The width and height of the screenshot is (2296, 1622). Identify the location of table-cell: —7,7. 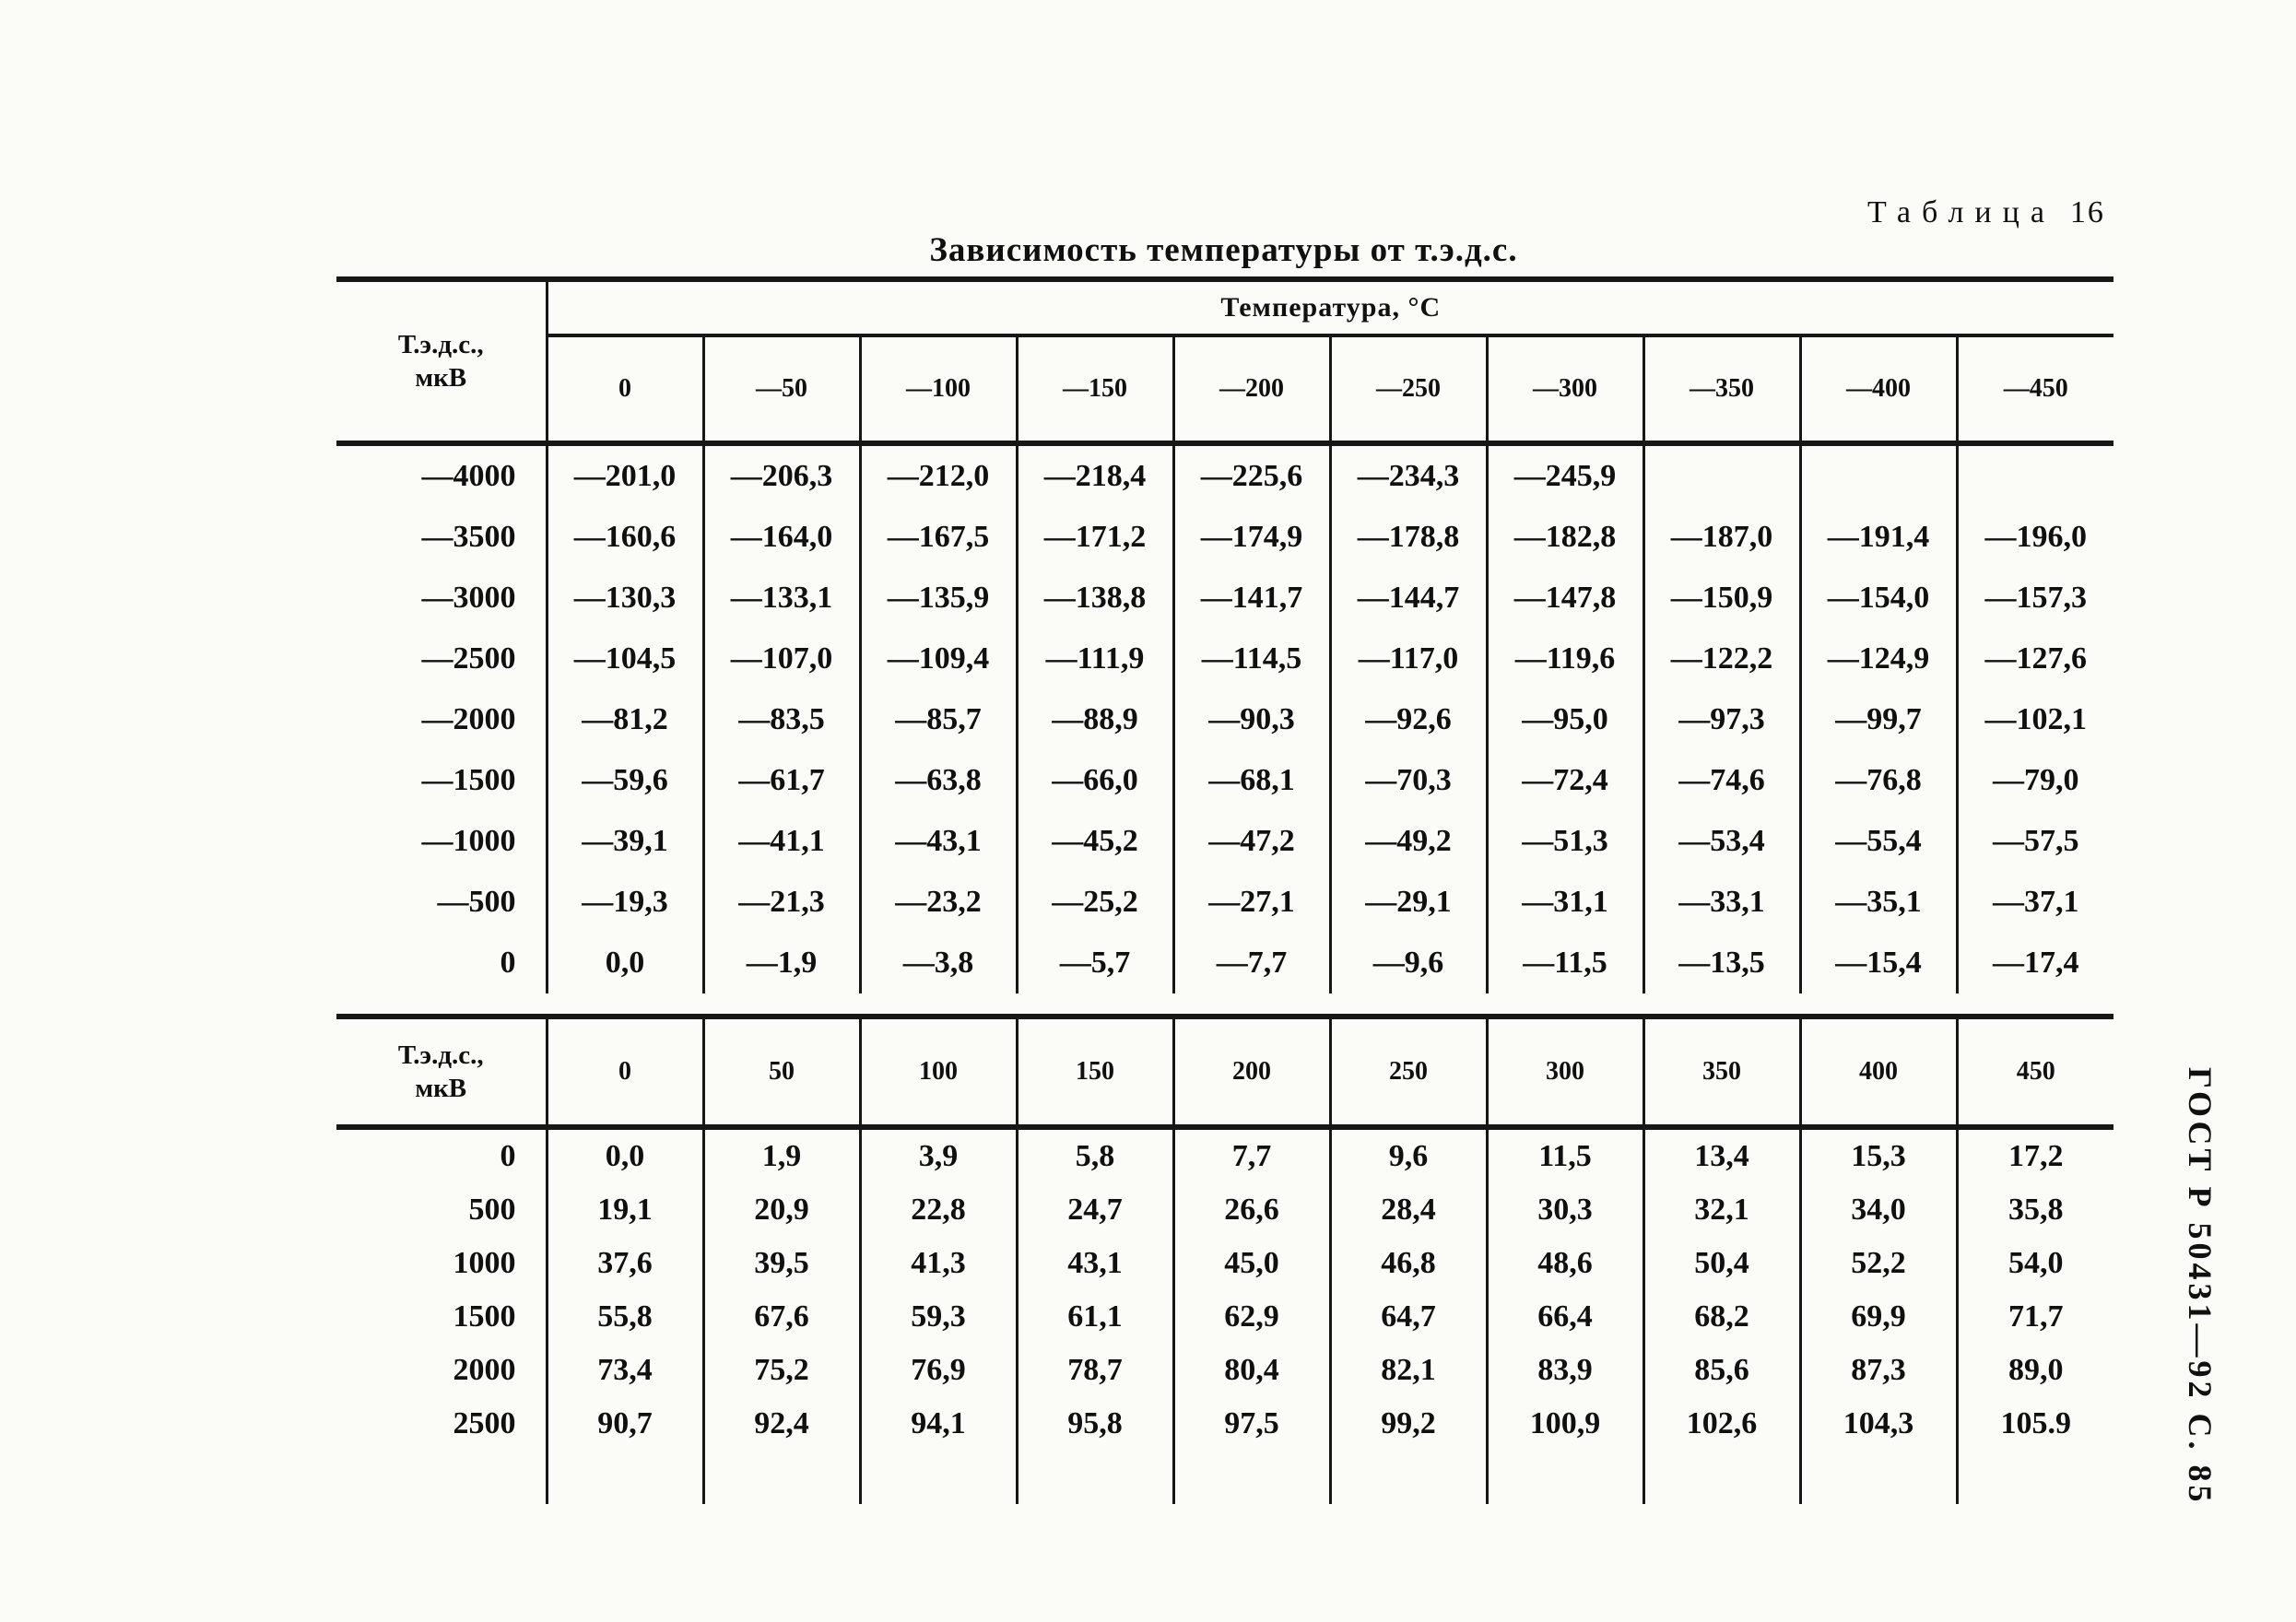
(1251, 963).